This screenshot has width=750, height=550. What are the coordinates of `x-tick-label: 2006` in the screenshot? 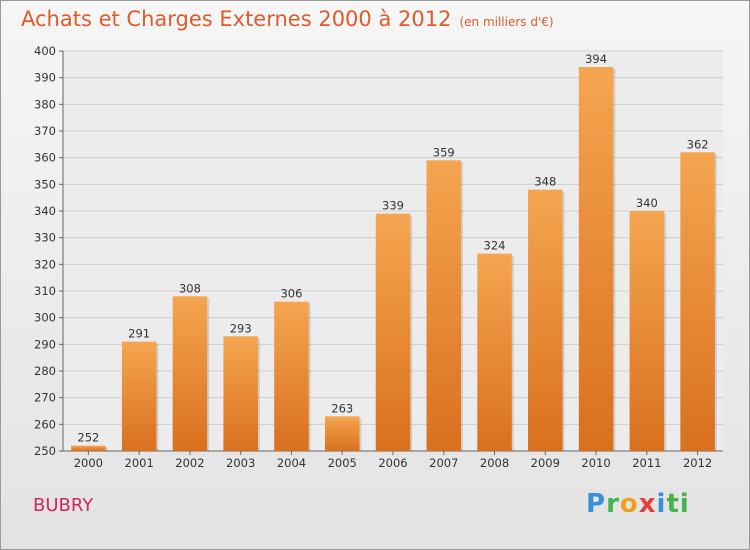 It's located at (392, 463).